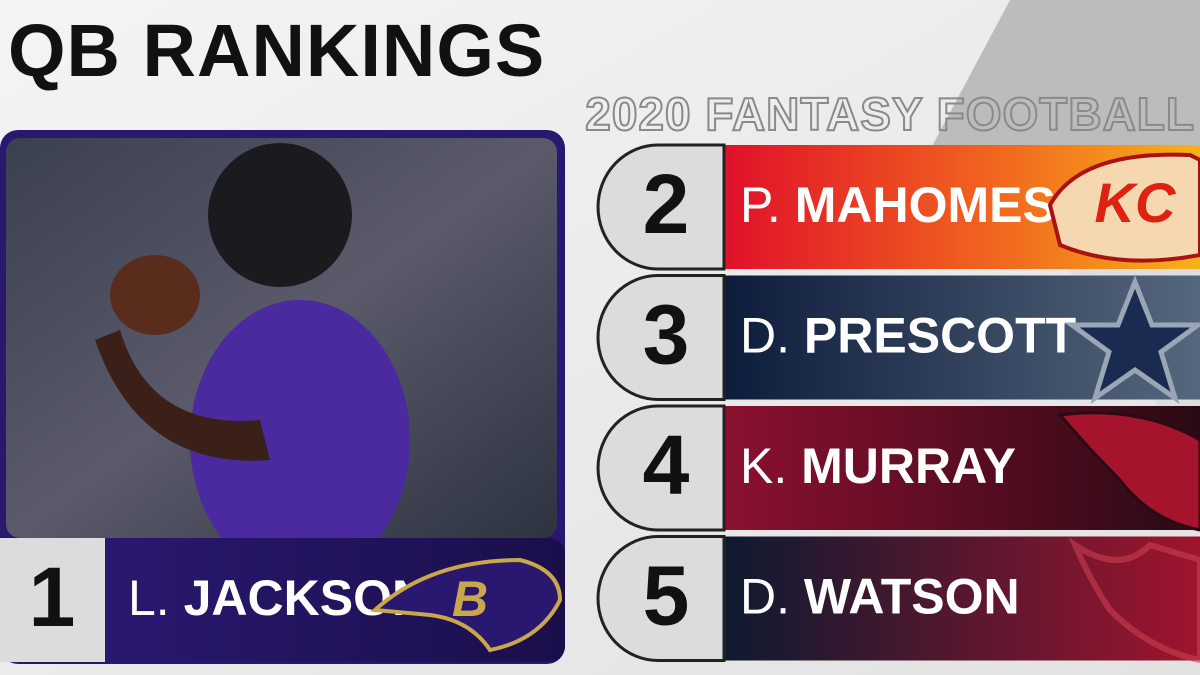 The width and height of the screenshot is (1200, 675). Describe the element at coordinates (666, 204) in the screenshot. I see `rank-number: 2` at that location.